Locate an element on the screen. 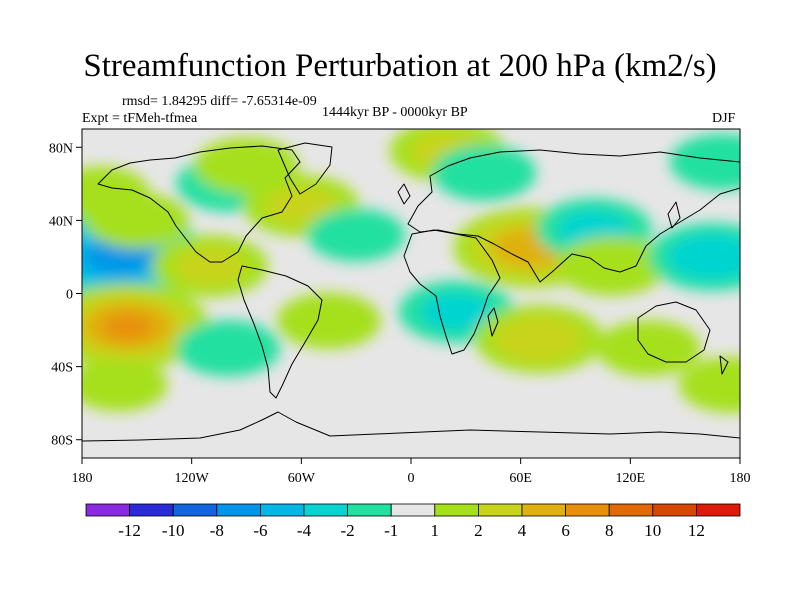 This screenshot has height=600, width=800. colorbar-label: 10 is located at coordinates (652, 530).